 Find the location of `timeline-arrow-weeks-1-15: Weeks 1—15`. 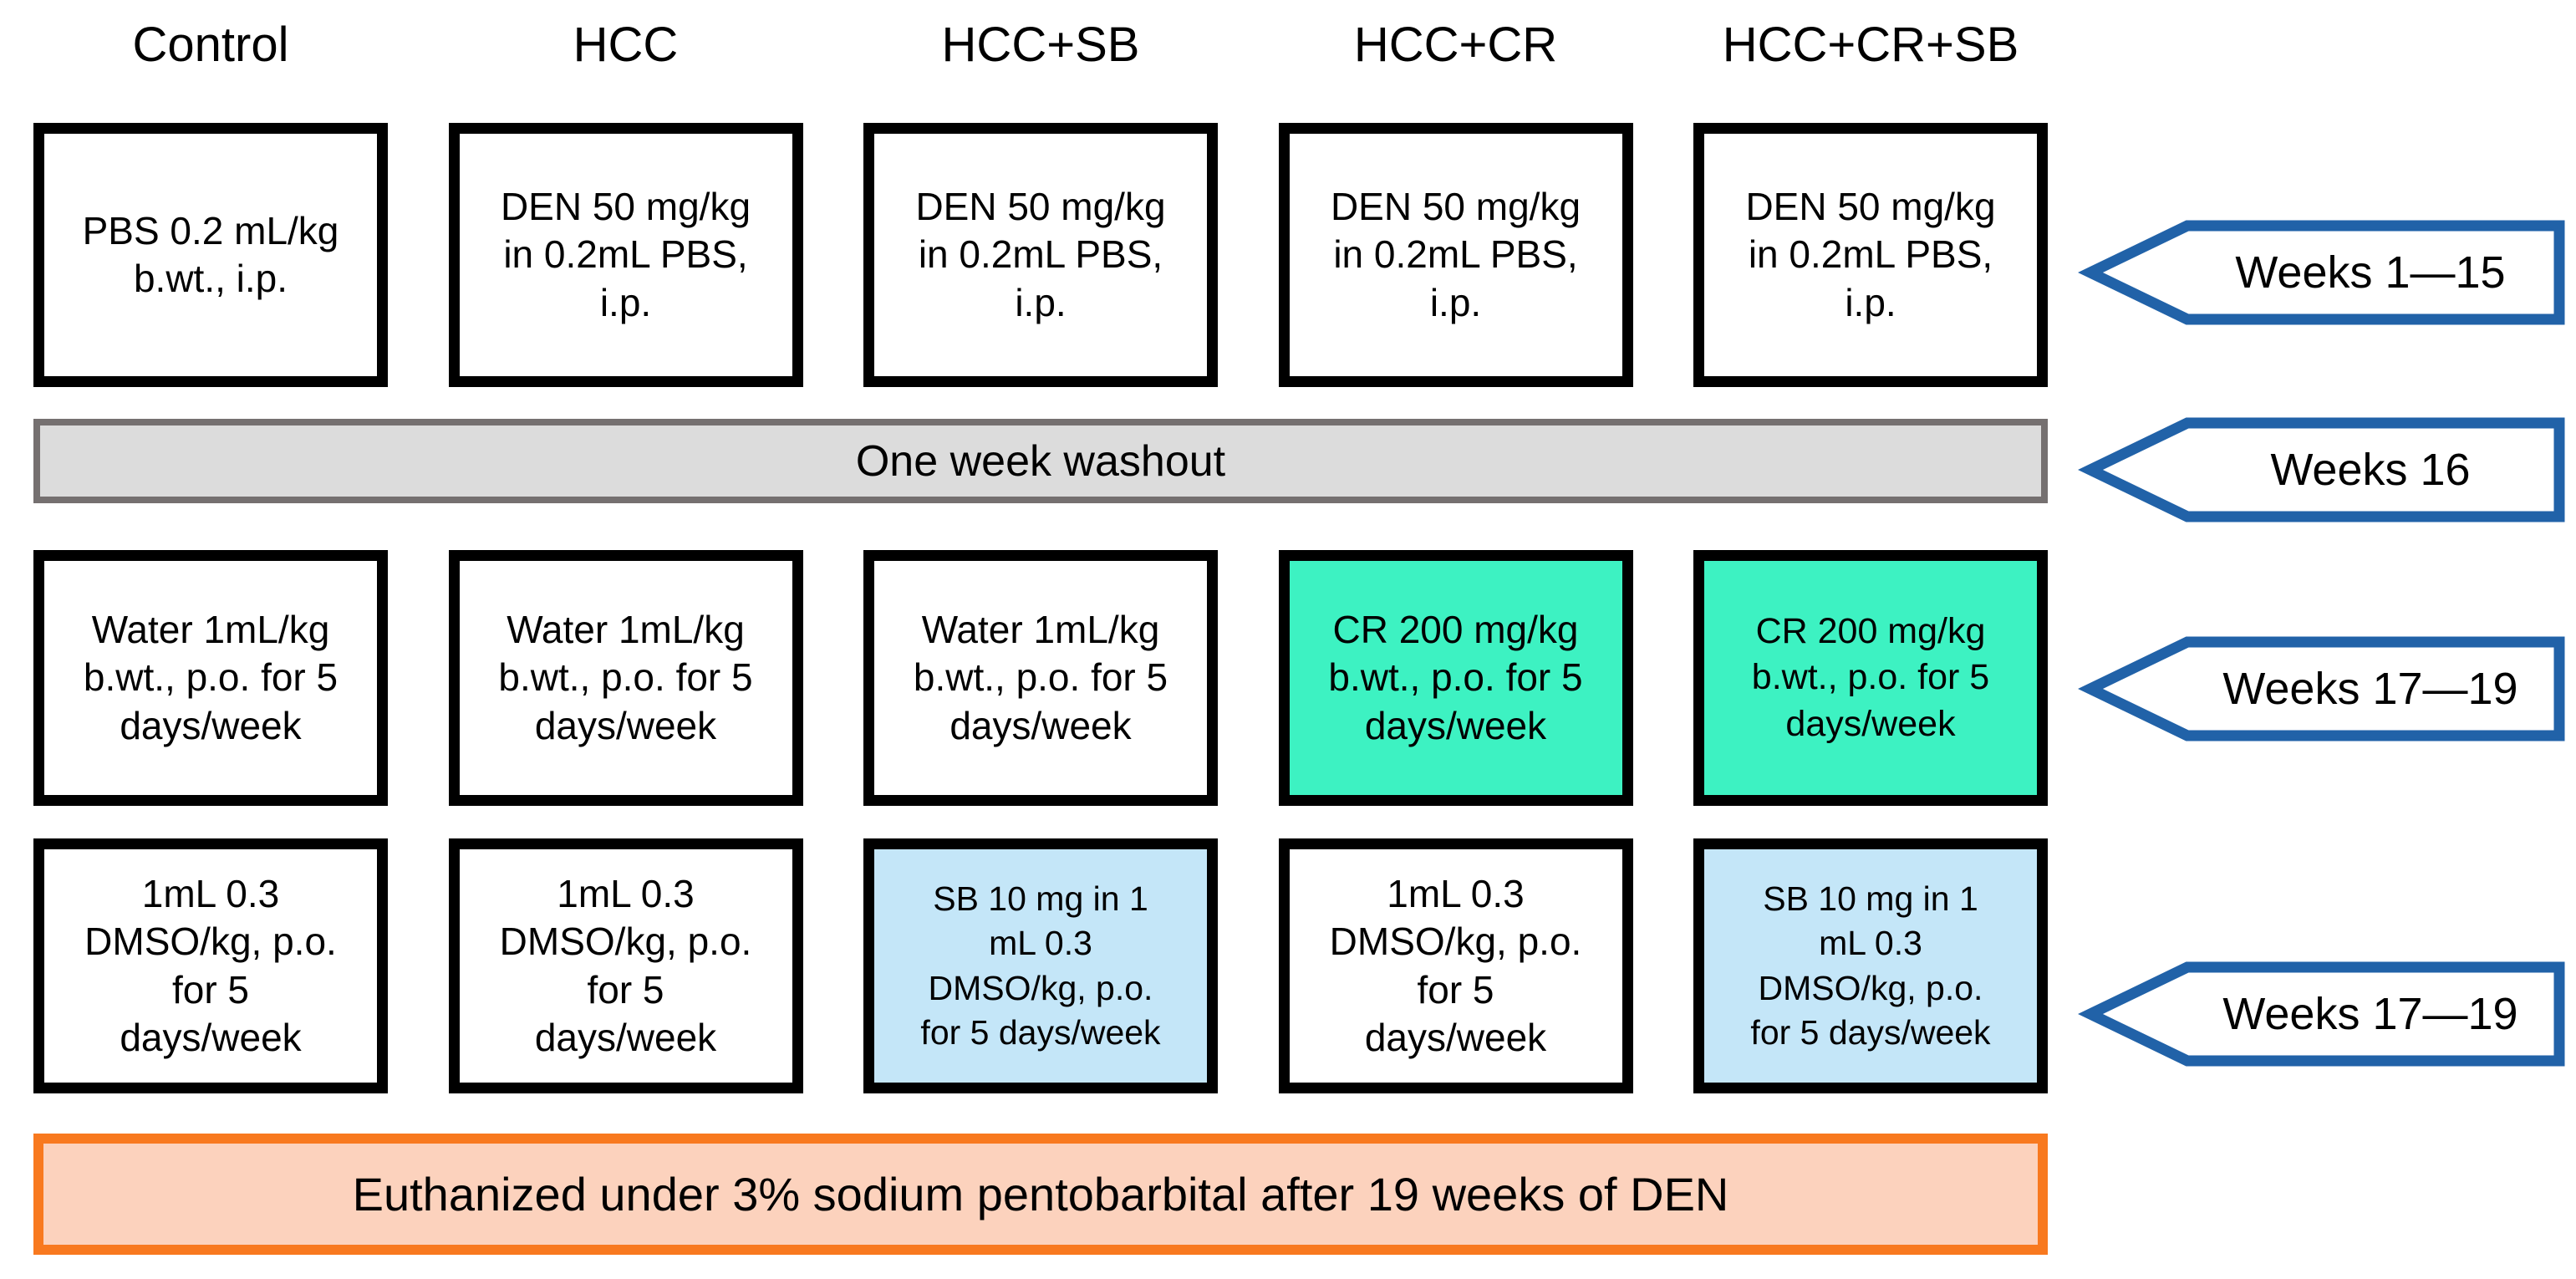

timeline-arrow-weeks-1-15: Weeks 1—15 is located at coordinates (2324, 273).